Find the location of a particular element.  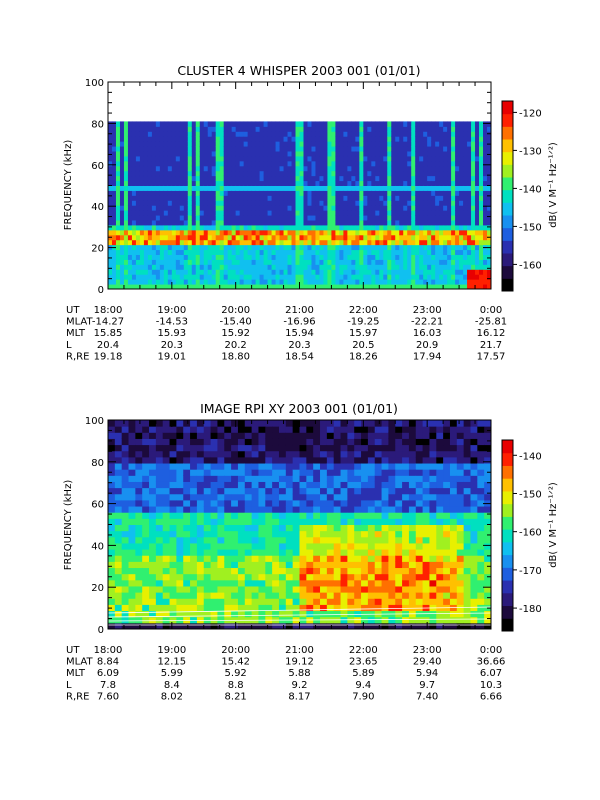

ephemeris-value: 17.94 is located at coordinates (427, 356).